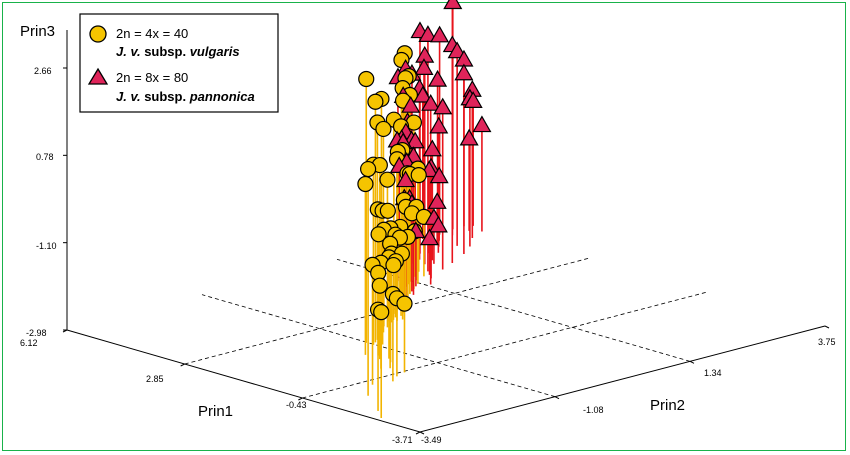 The image size is (850, 455). What do you see at coordinates (46, 246) in the screenshot?
I see `z-tick-2: -1.10` at bounding box center [46, 246].